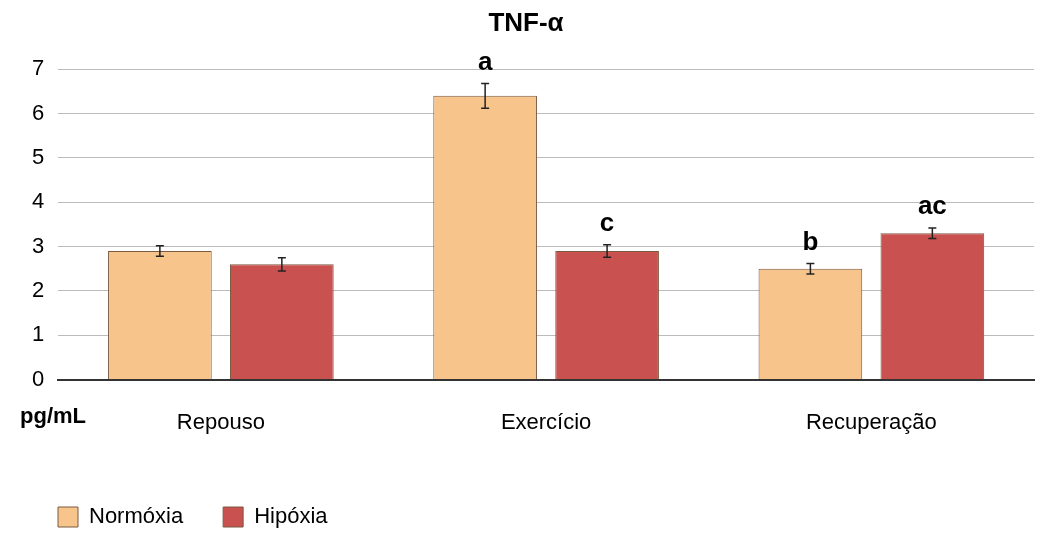 The width and height of the screenshot is (1052, 546). Describe the element at coordinates (607, 221) in the screenshot. I see `data-label: c` at that location.